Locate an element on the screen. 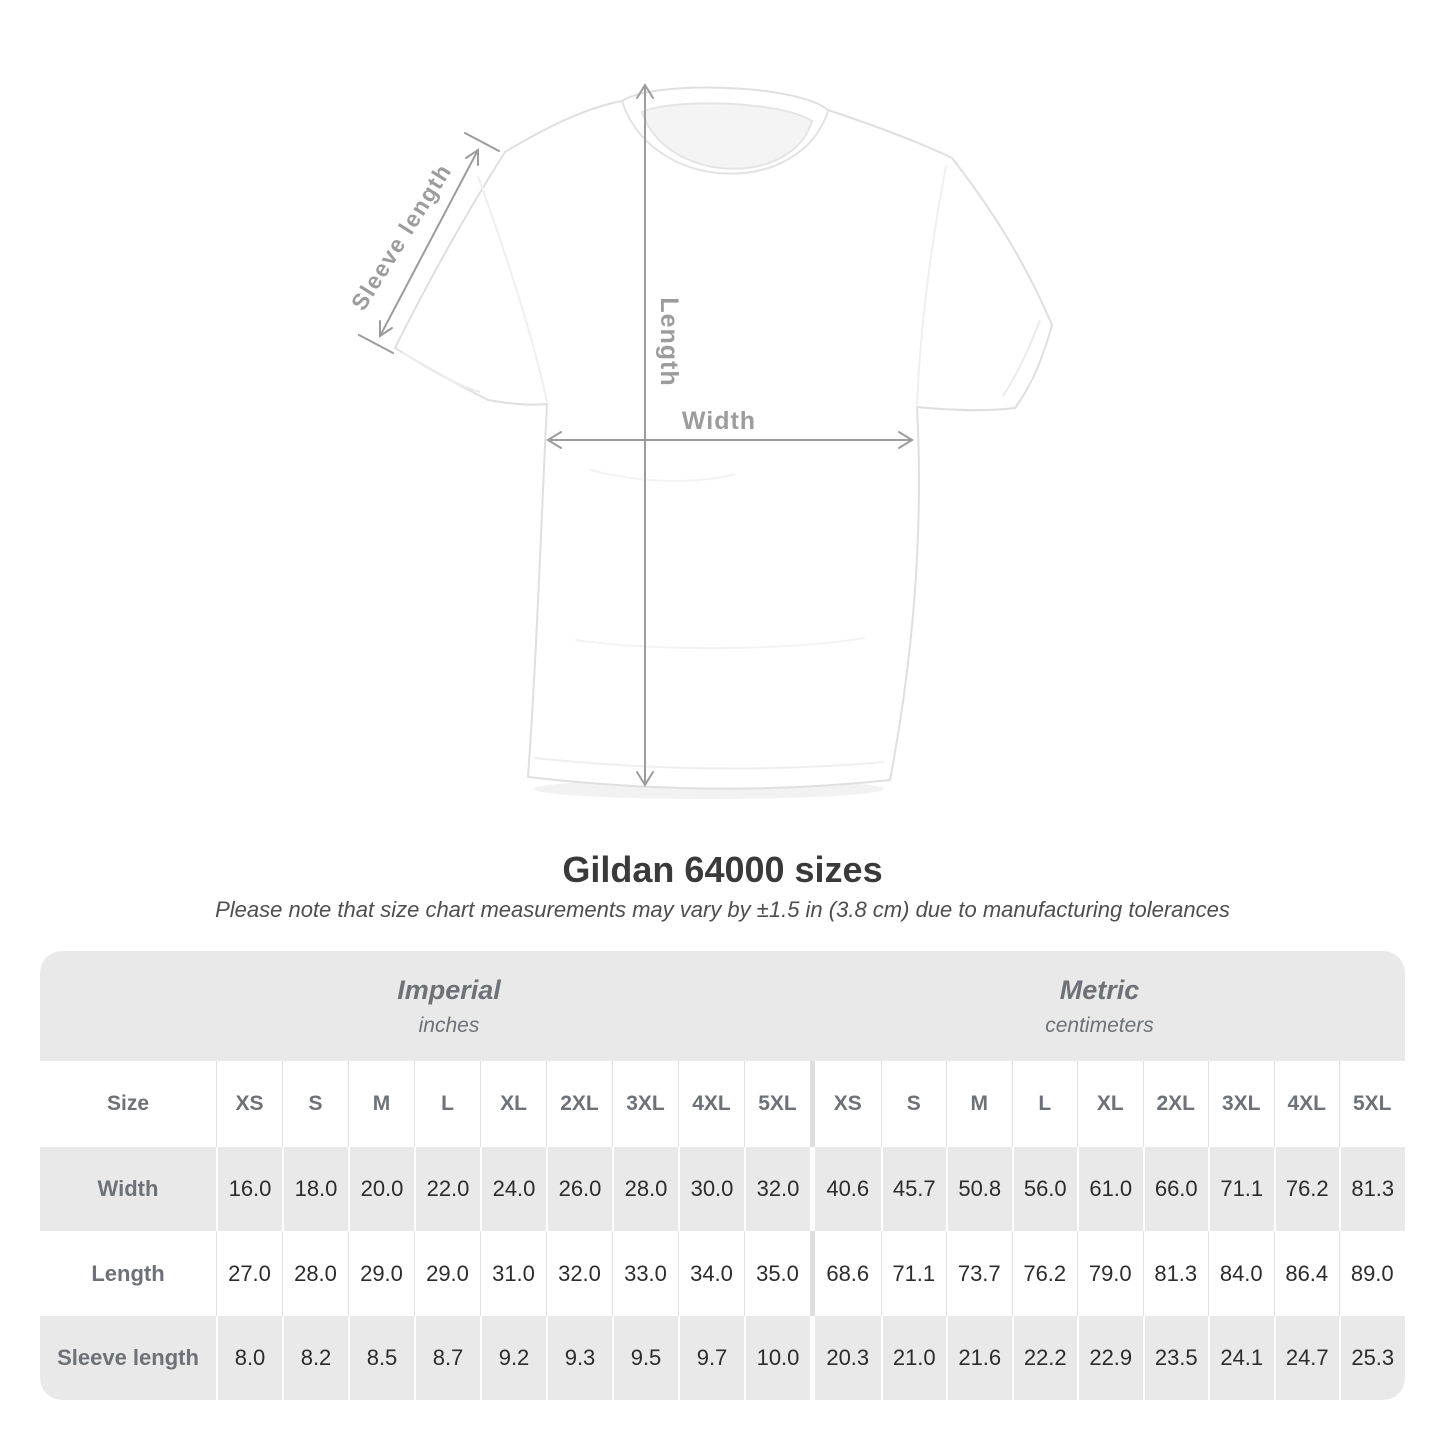 The width and height of the screenshot is (1445, 1445). cell-value: 40.6 is located at coordinates (848, 1189).